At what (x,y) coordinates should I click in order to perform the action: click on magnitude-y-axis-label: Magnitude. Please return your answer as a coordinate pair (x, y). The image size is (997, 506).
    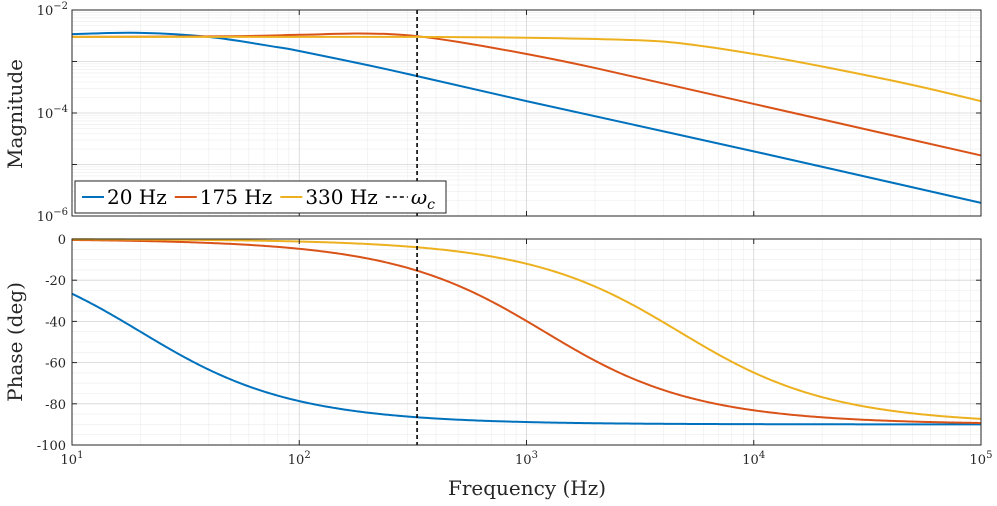
    Looking at the image, I should click on (15, 114).